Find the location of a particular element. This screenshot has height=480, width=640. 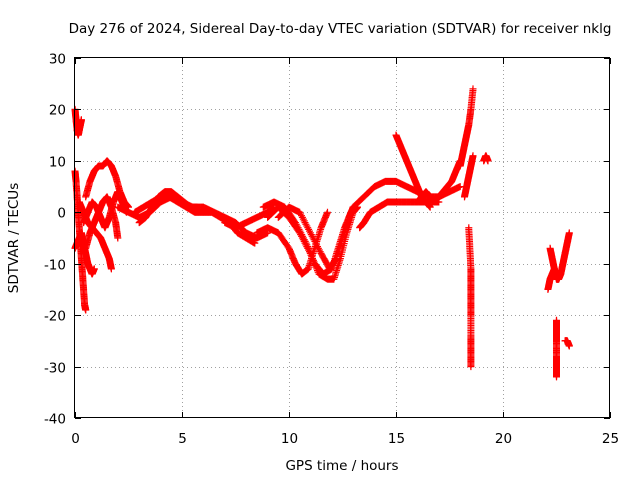

x-tick-label: 15 is located at coordinates (396, 439).